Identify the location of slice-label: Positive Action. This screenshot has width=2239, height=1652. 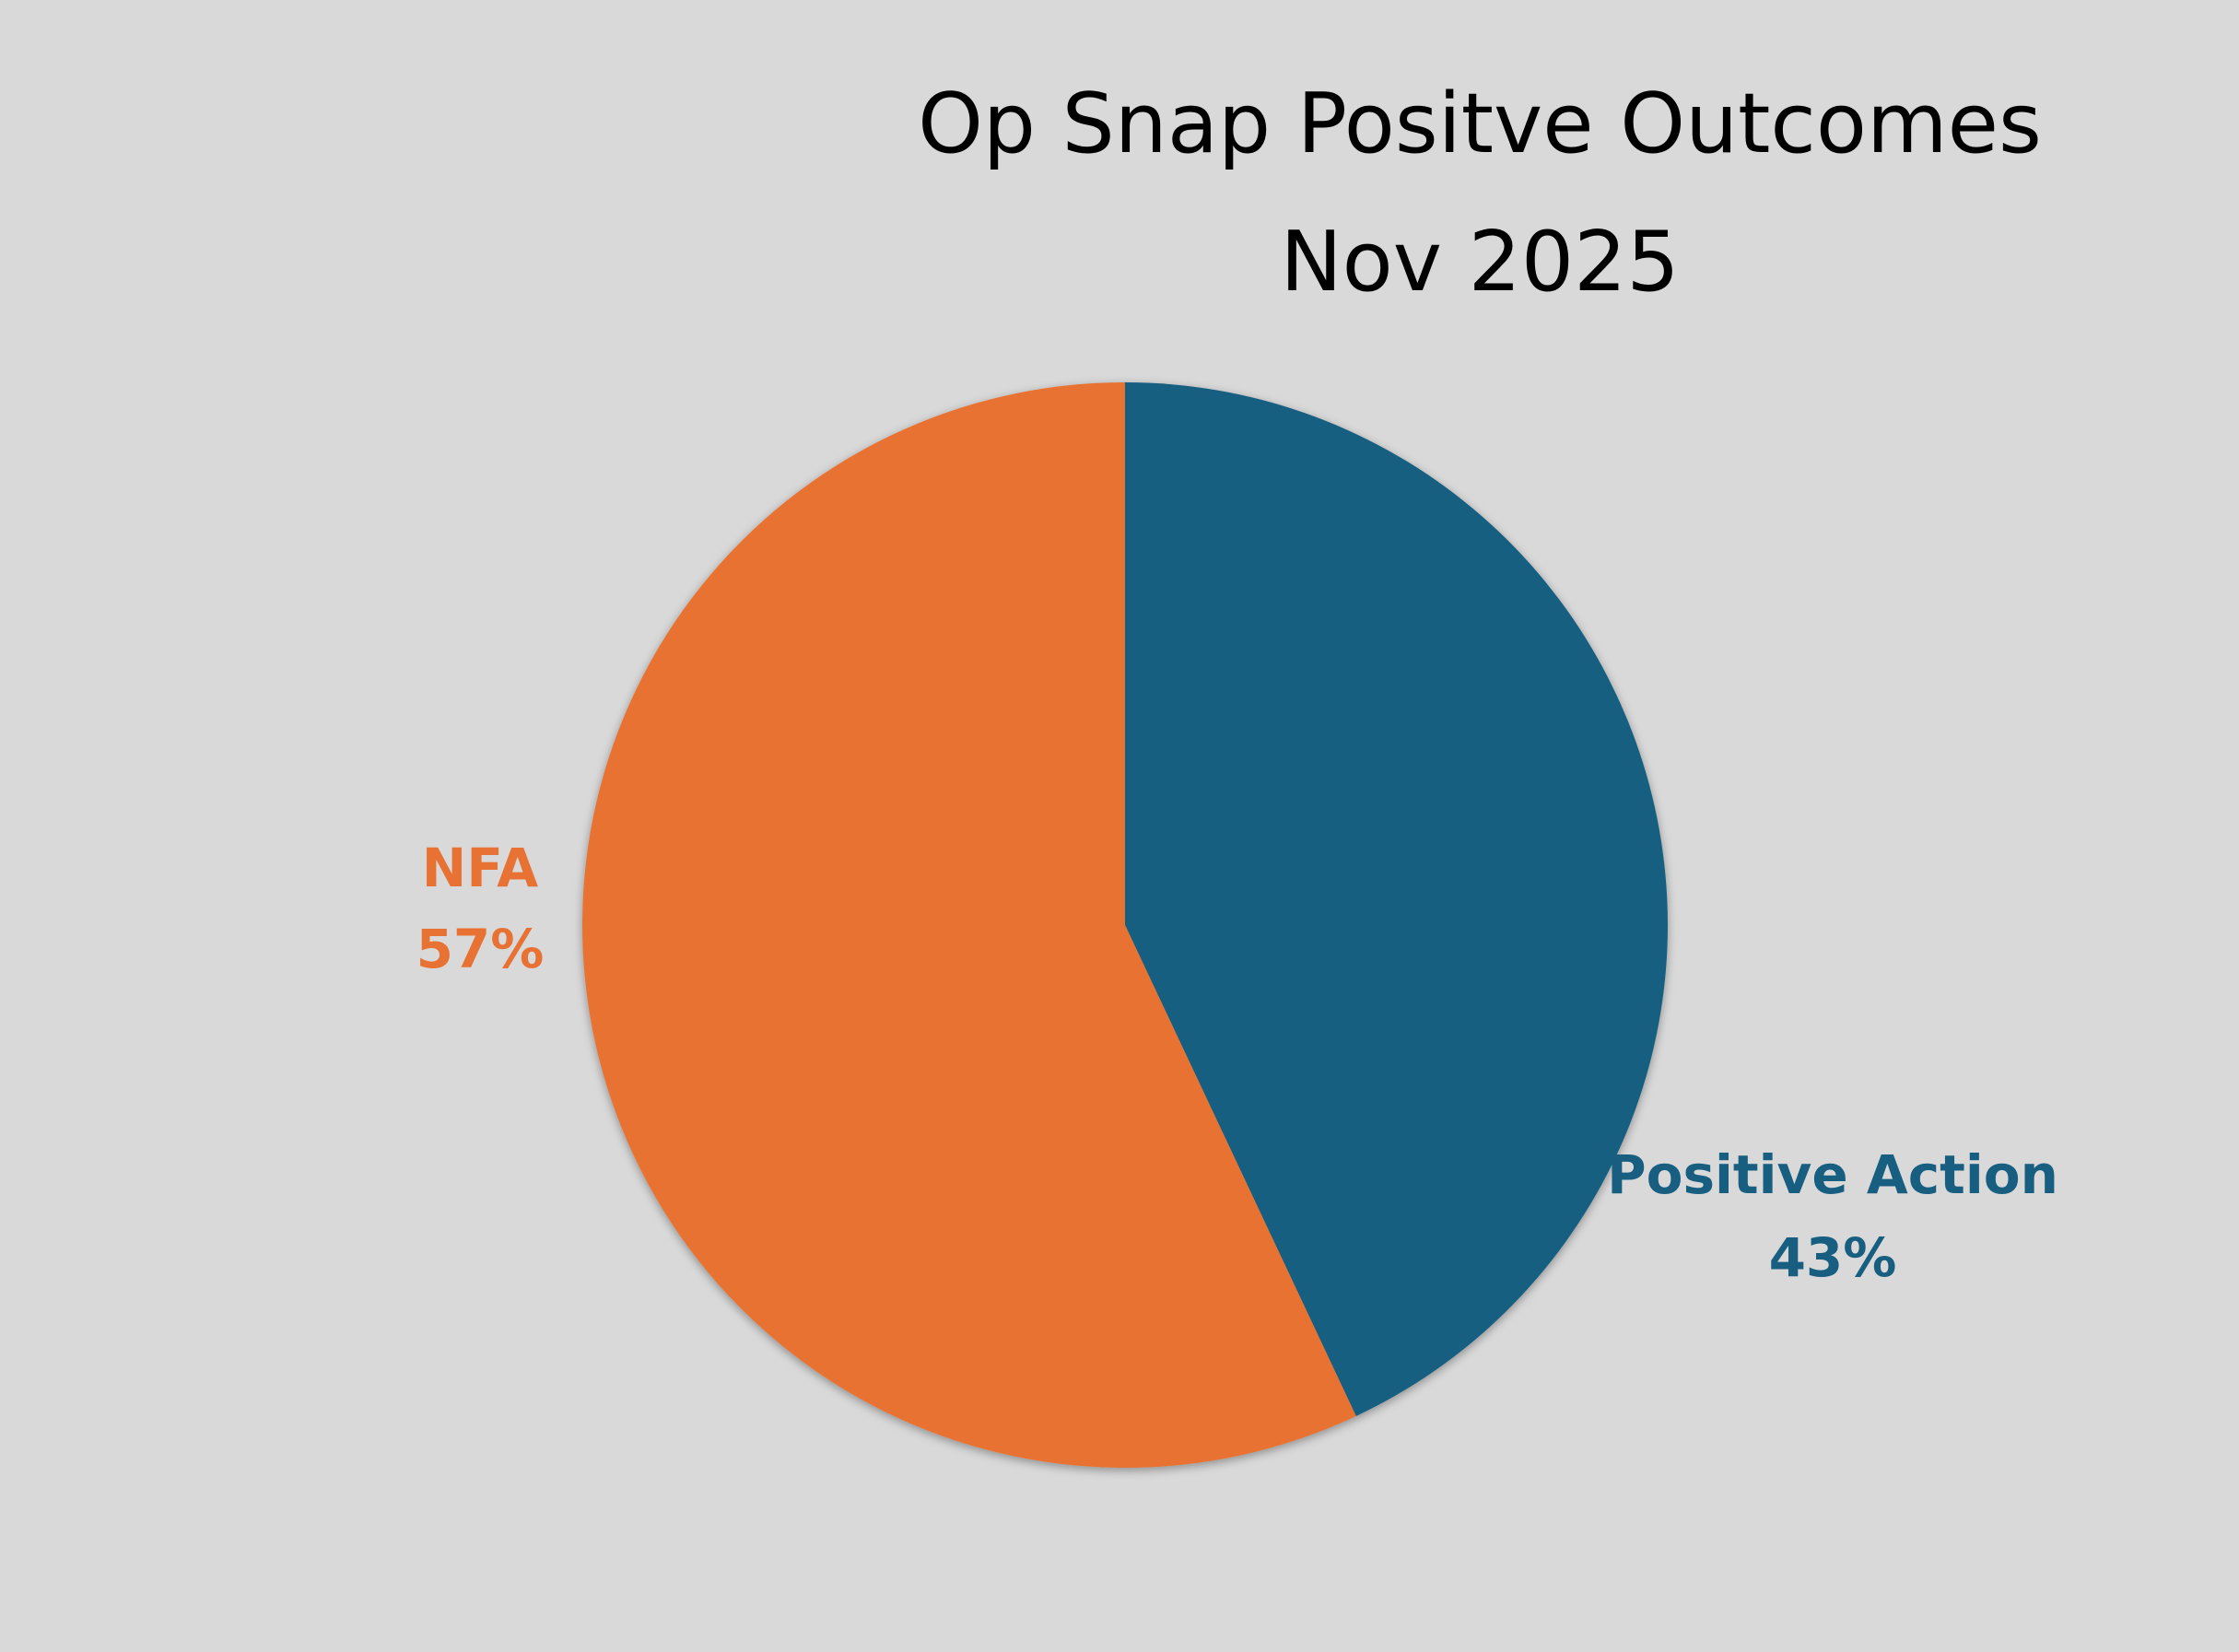
(1832, 1174).